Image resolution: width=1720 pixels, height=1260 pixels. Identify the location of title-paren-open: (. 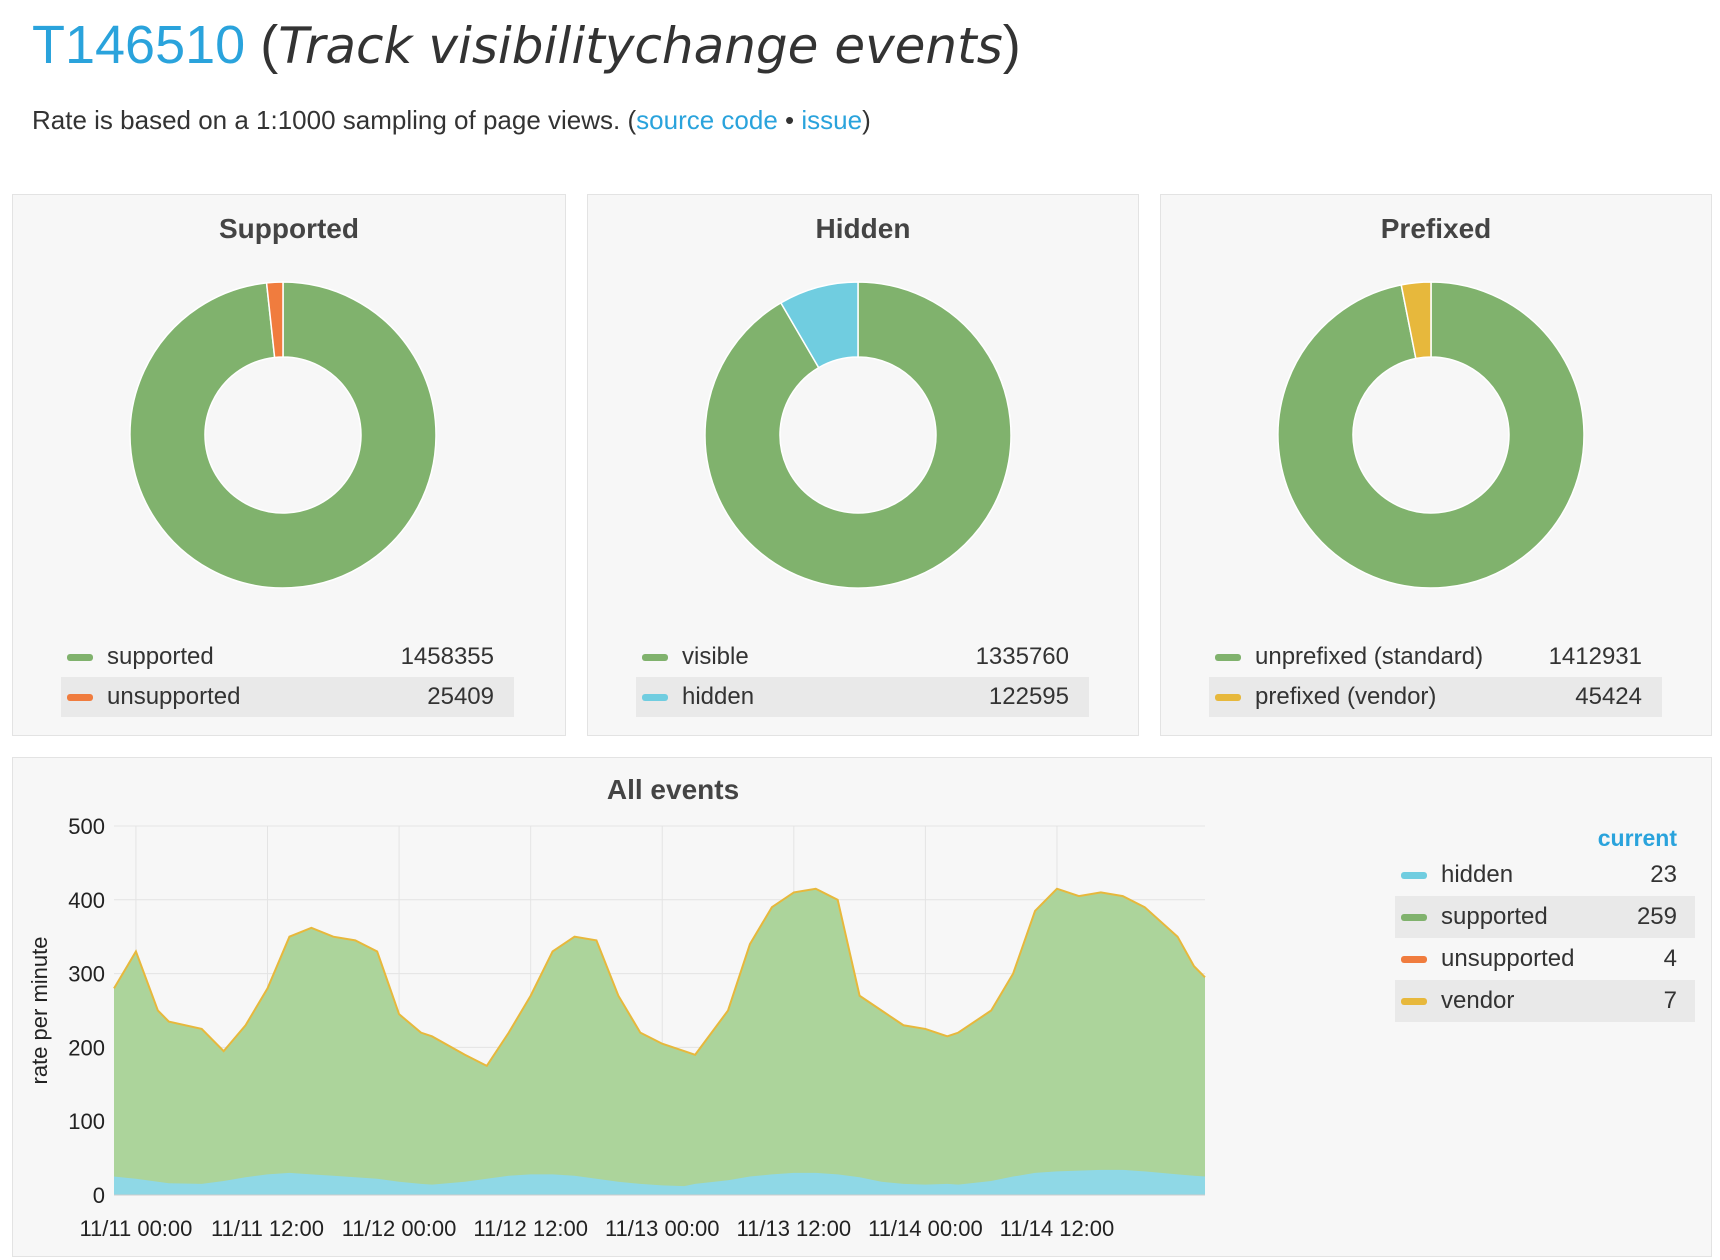
(269, 45).